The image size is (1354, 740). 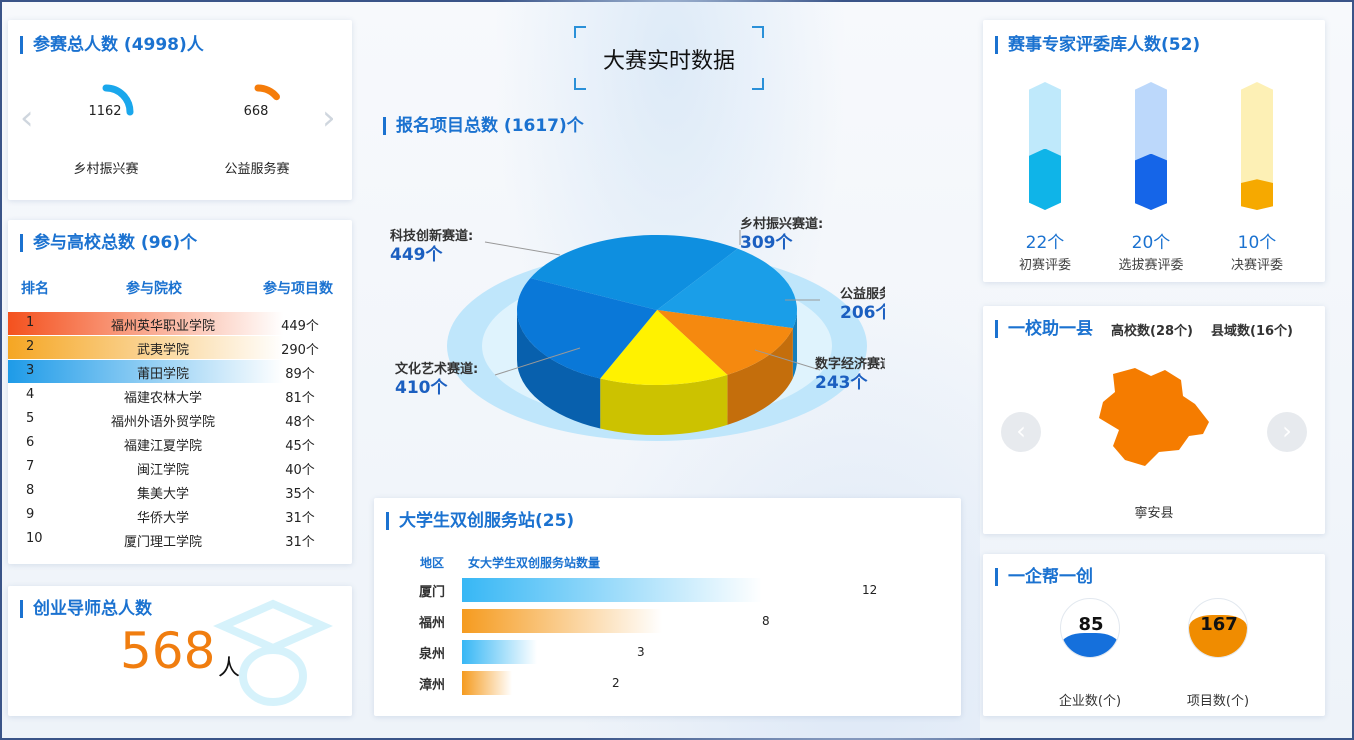 What do you see at coordinates (421, 387) in the screenshot?
I see `pie-slice-value: 410个` at bounding box center [421, 387].